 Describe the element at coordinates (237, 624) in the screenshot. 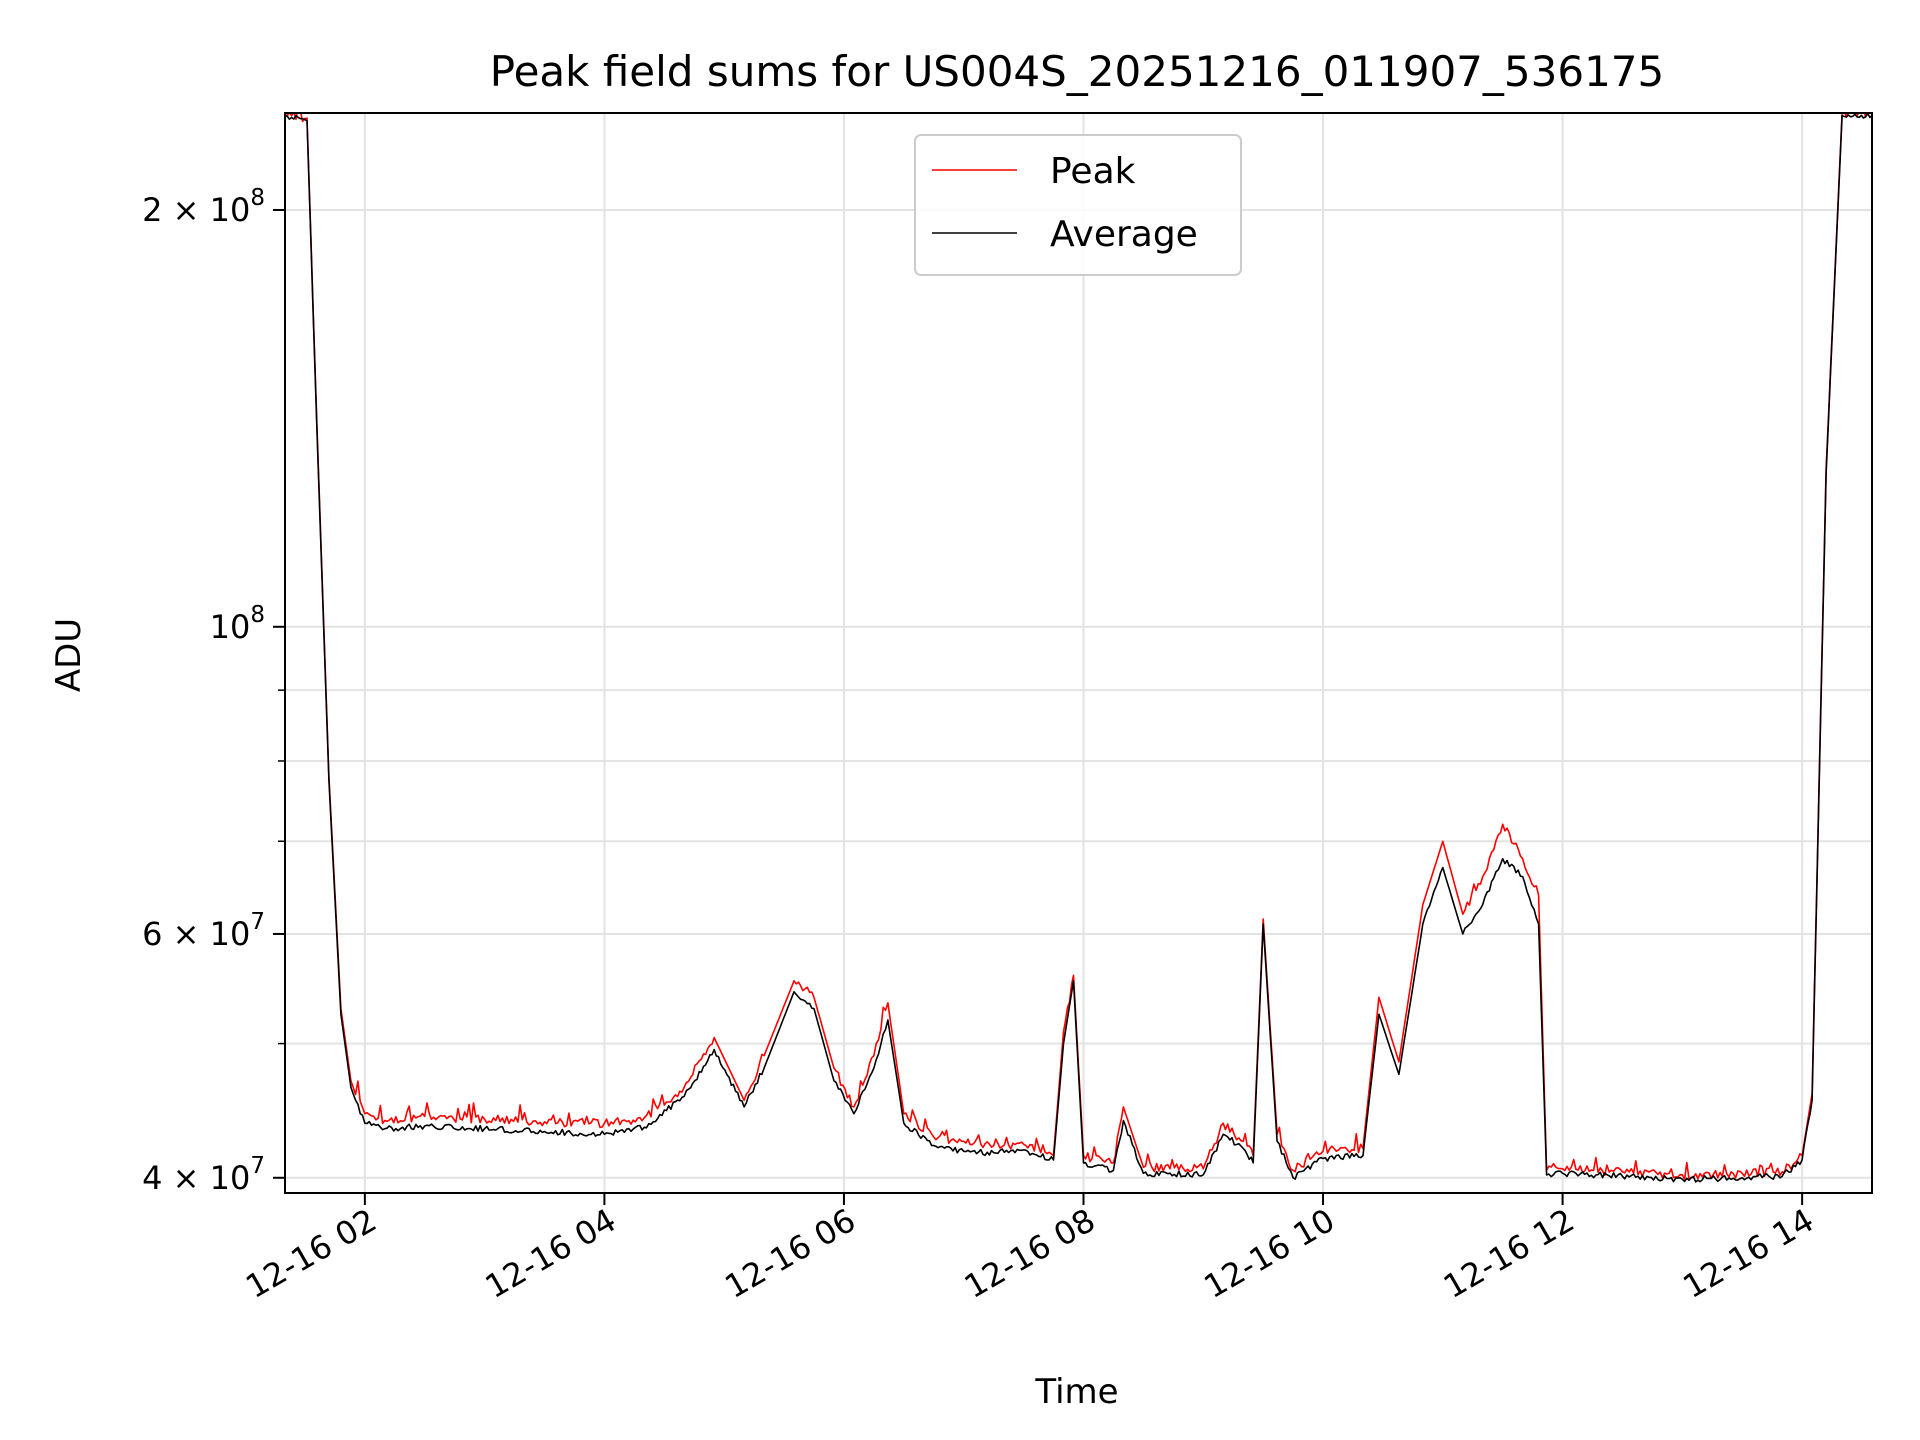

I see `y-tick-label: 108` at that location.